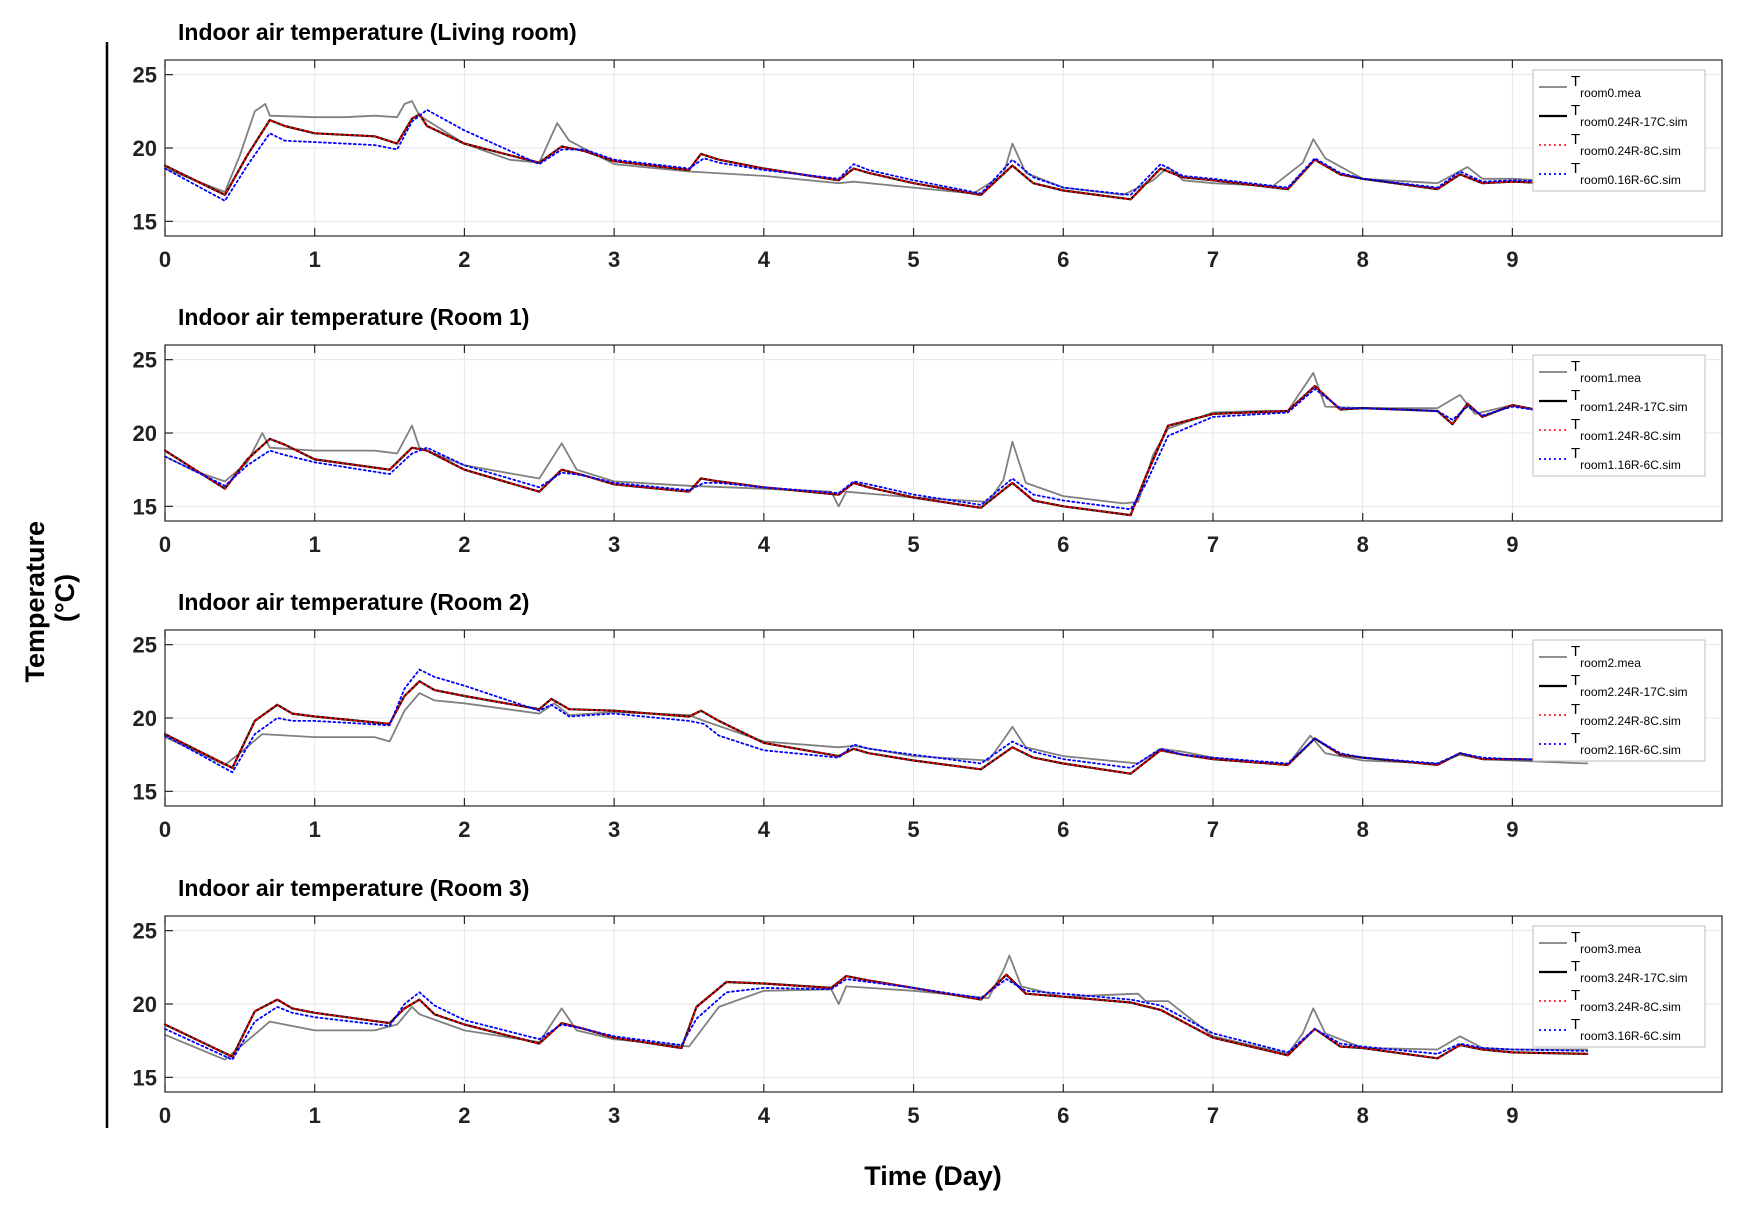  I want to click on legend-label: Troom2.24R-17C.sim, so click(1629, 685).